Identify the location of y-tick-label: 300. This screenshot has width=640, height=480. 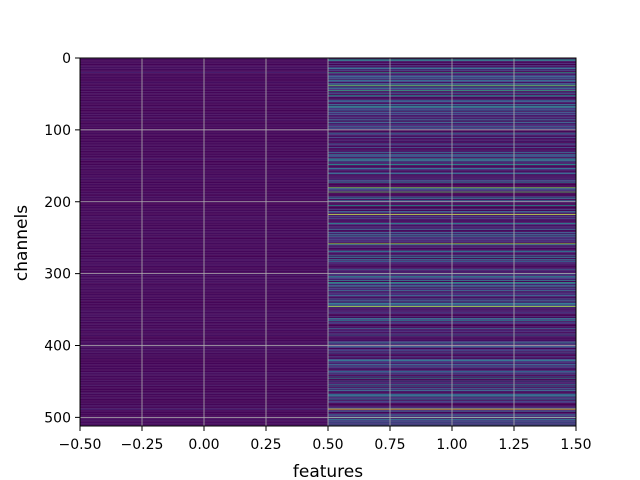
(57, 275).